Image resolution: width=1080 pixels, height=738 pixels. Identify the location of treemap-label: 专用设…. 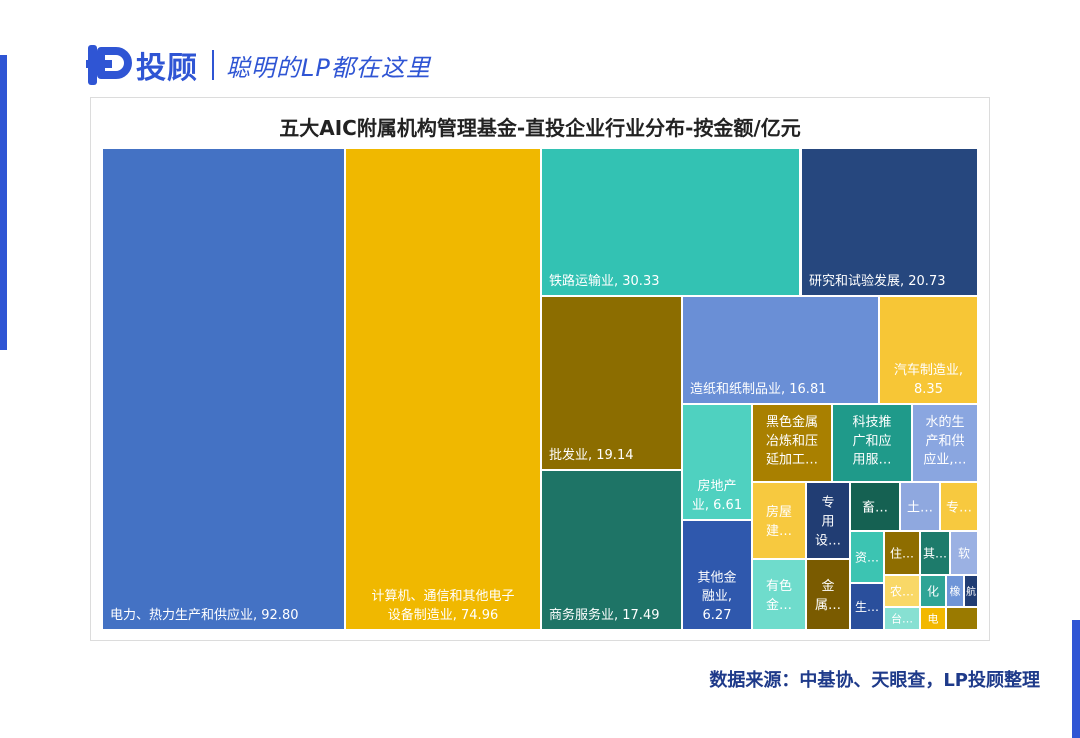
(828, 522).